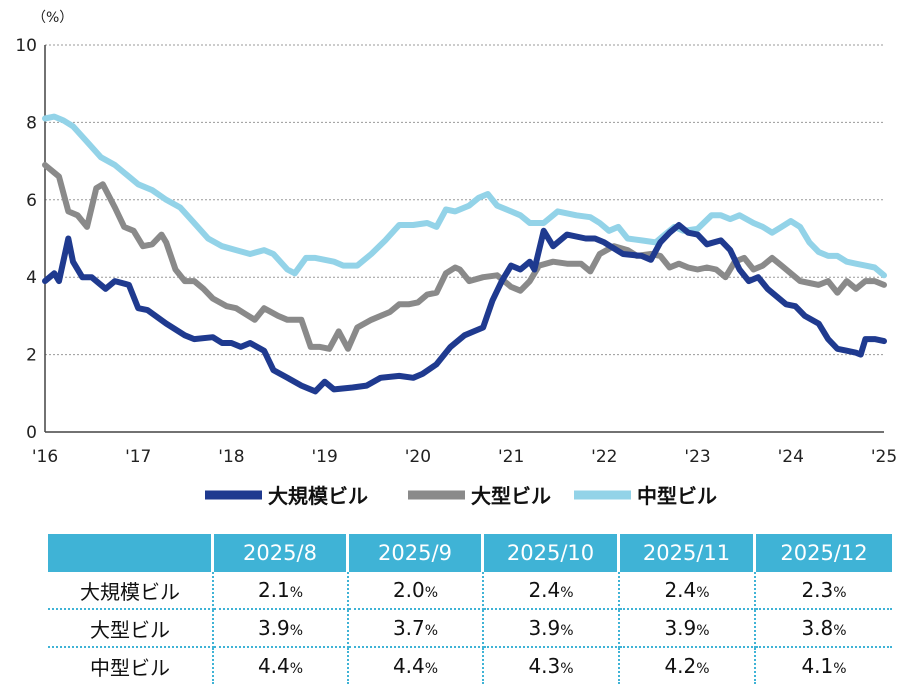 The width and height of the screenshot is (900, 689). Describe the element at coordinates (52, 18) in the screenshot. I see `y-axis-unit-label: （%）` at that location.